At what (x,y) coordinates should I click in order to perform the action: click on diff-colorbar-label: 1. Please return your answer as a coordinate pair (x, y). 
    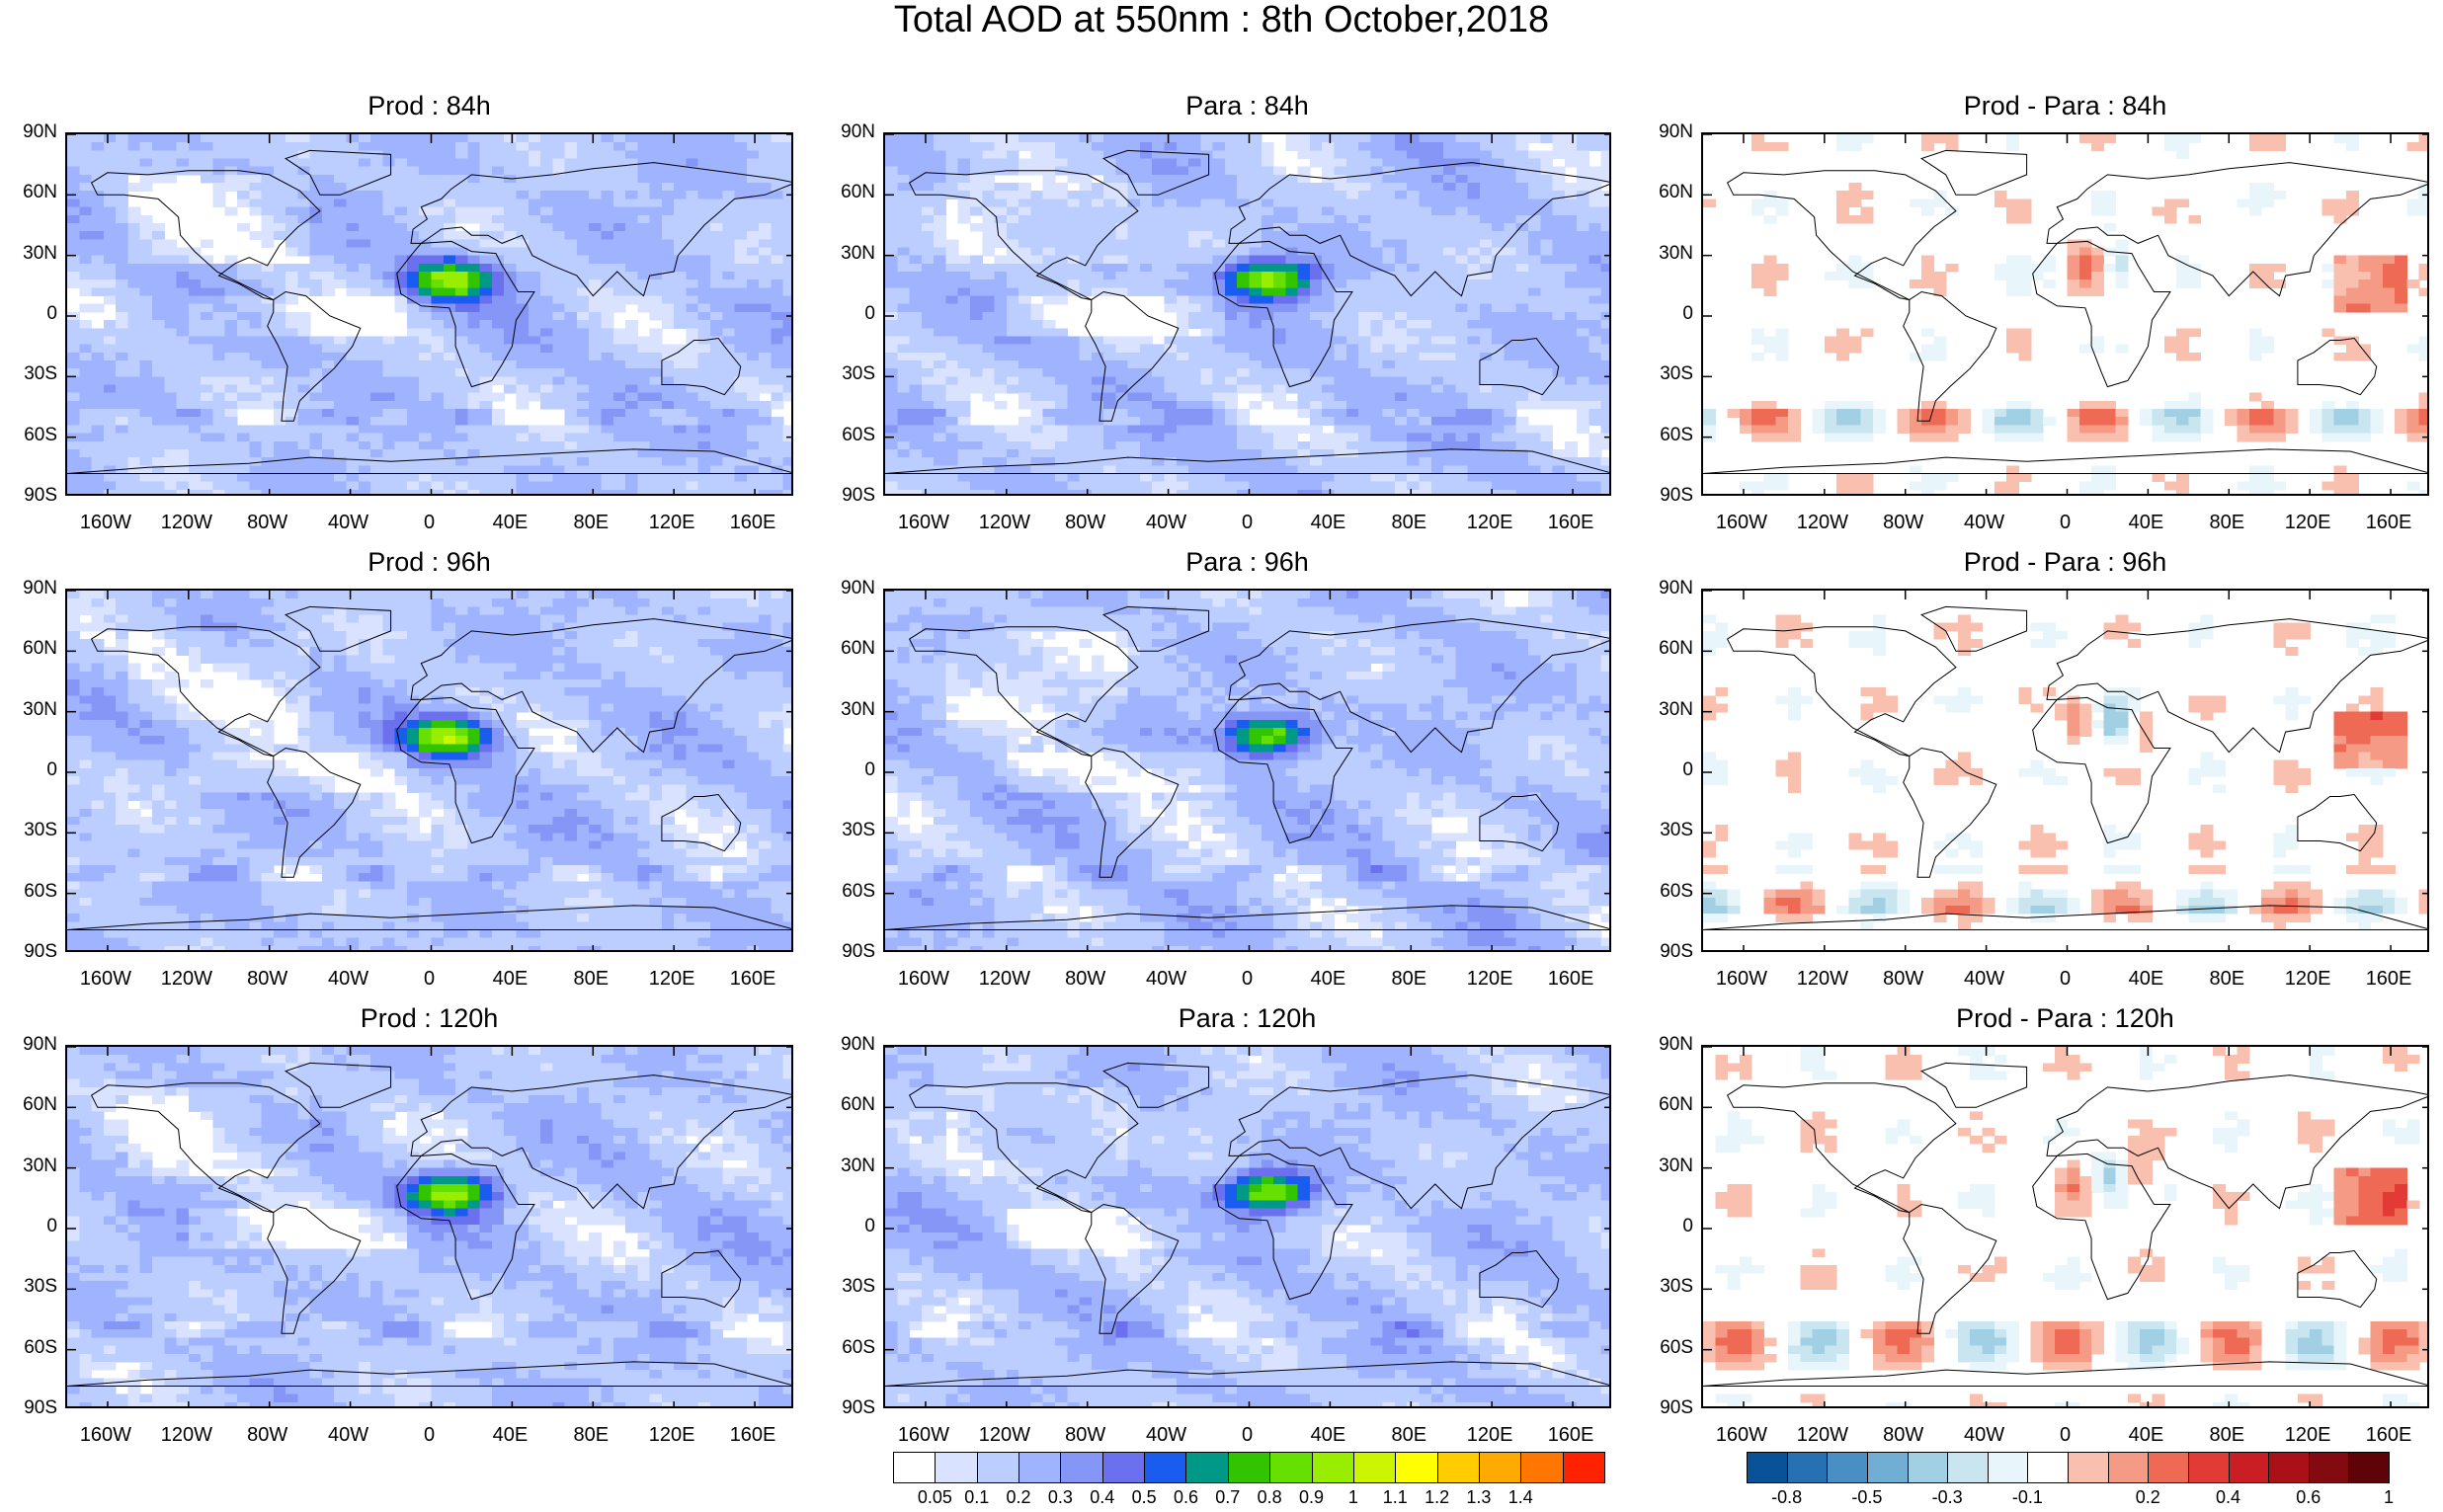
    Looking at the image, I should click on (2388, 1497).